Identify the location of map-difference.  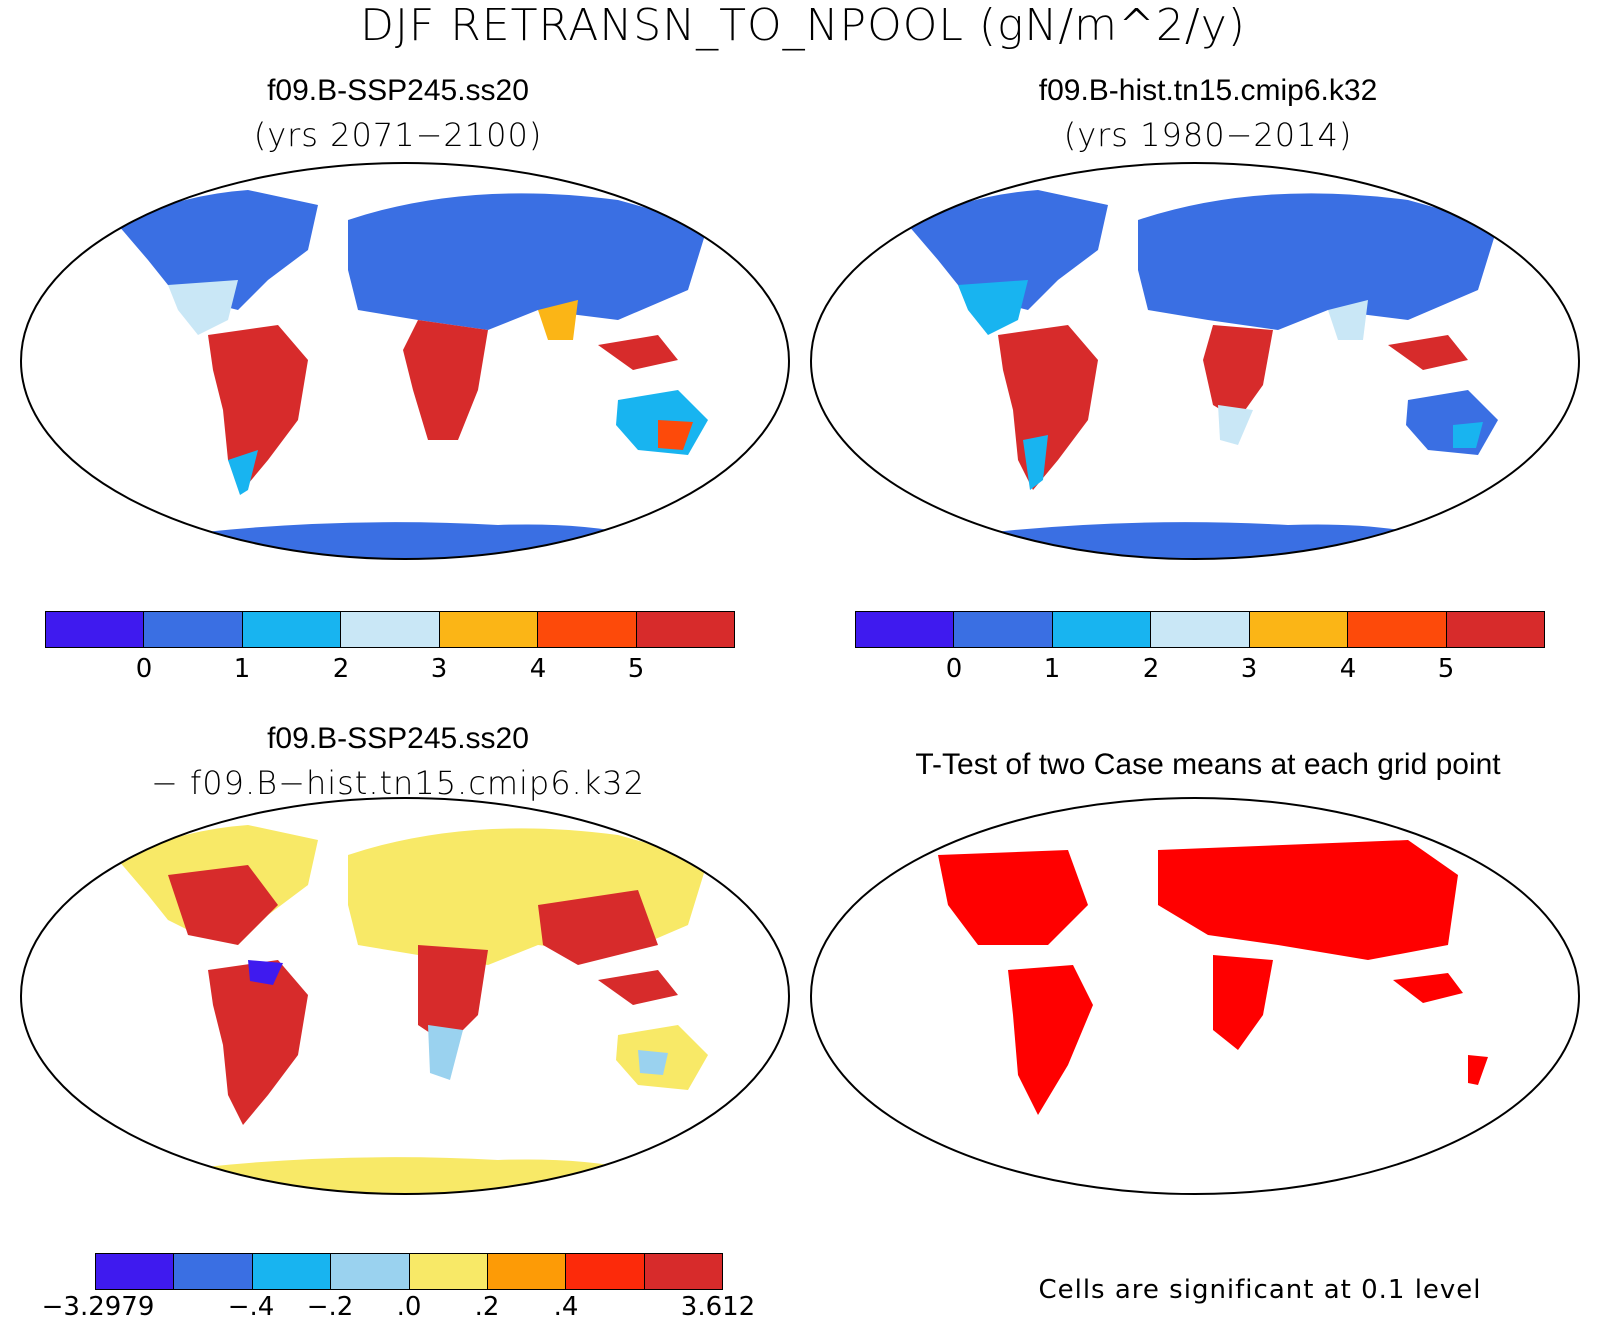
(405, 996).